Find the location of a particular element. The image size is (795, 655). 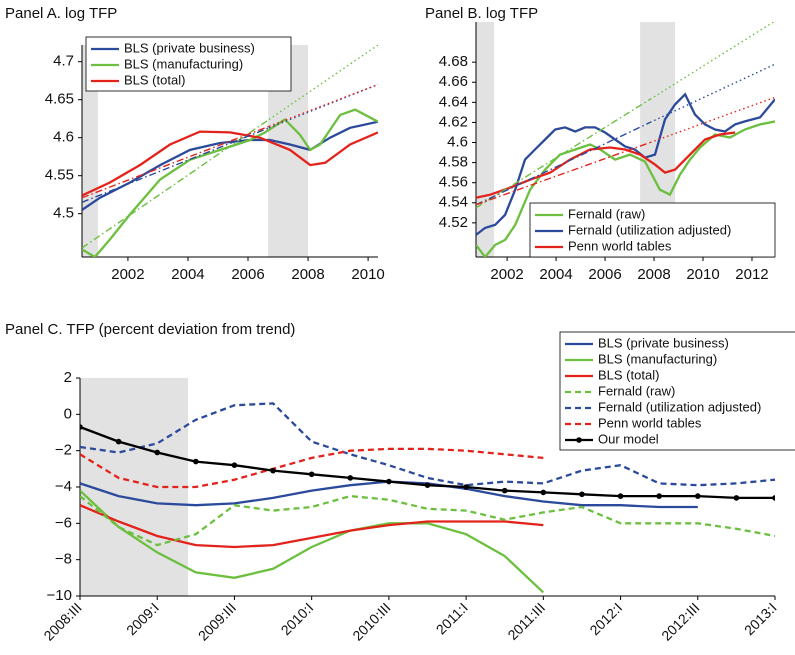

y-tick-label: 4.7 is located at coordinates (63, 61).